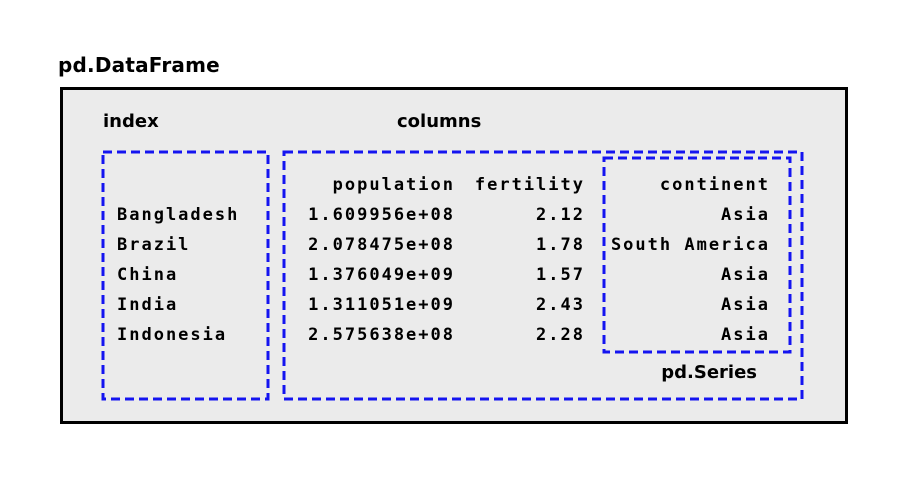 The image size is (912, 490). I want to click on row-fertility-value: 1.78, so click(560, 245).